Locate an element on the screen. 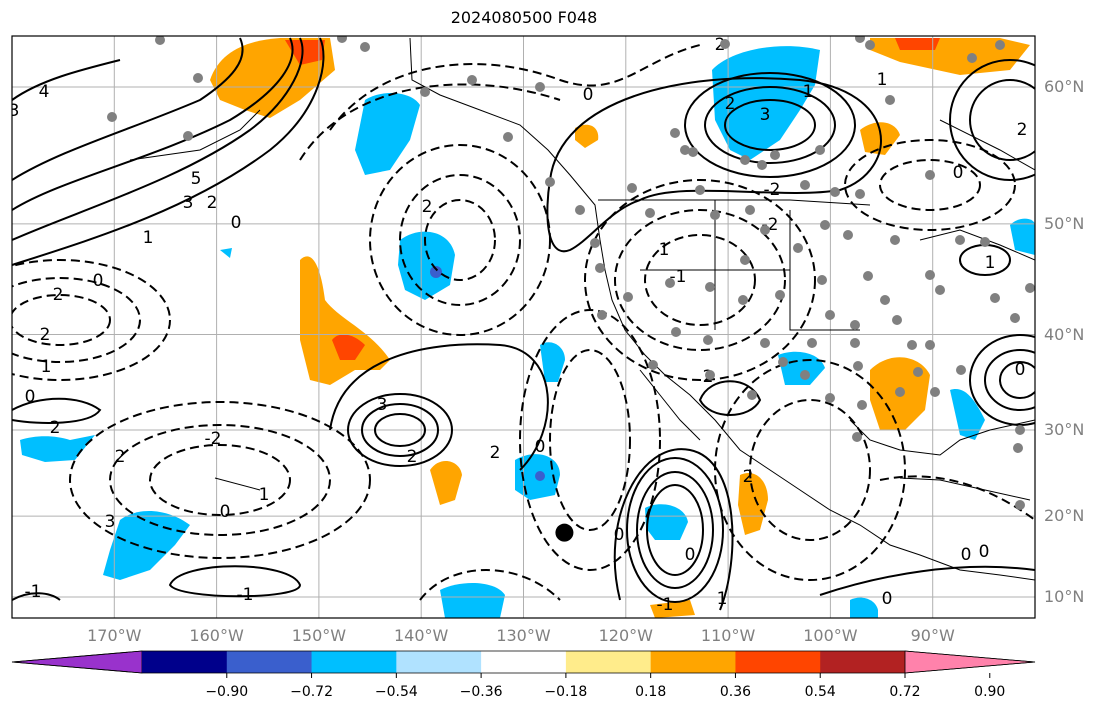 This screenshot has width=1105, height=712. colorbar-tick-label: 0.36 is located at coordinates (735, 692).